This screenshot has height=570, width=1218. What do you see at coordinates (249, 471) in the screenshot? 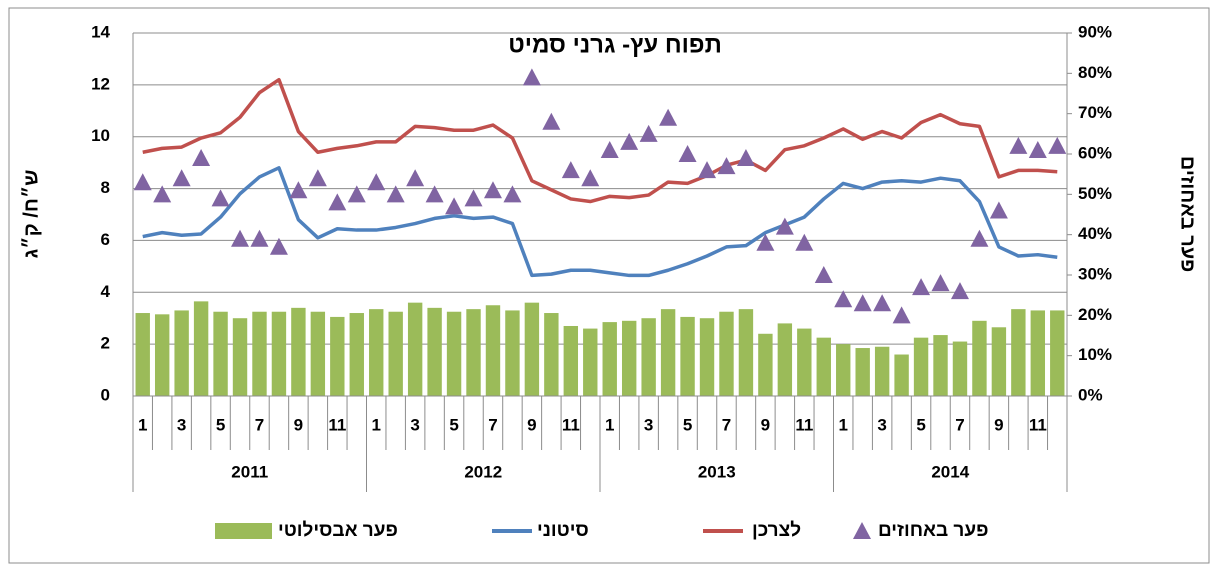
I see `group-label: 2011` at bounding box center [249, 471].